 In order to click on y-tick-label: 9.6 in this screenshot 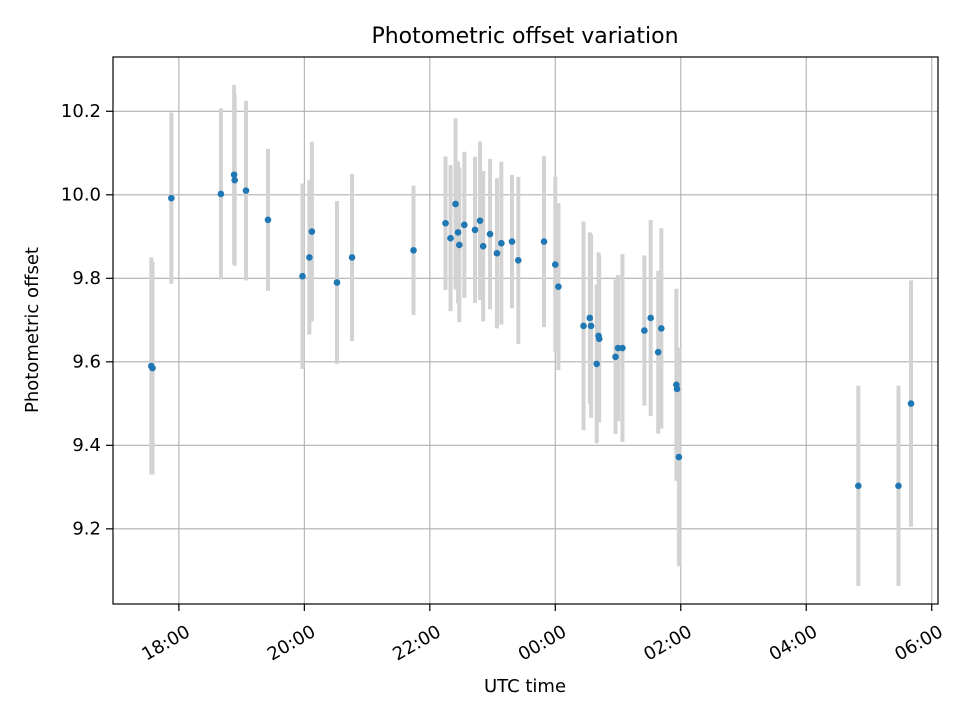, I will do `click(86, 361)`.